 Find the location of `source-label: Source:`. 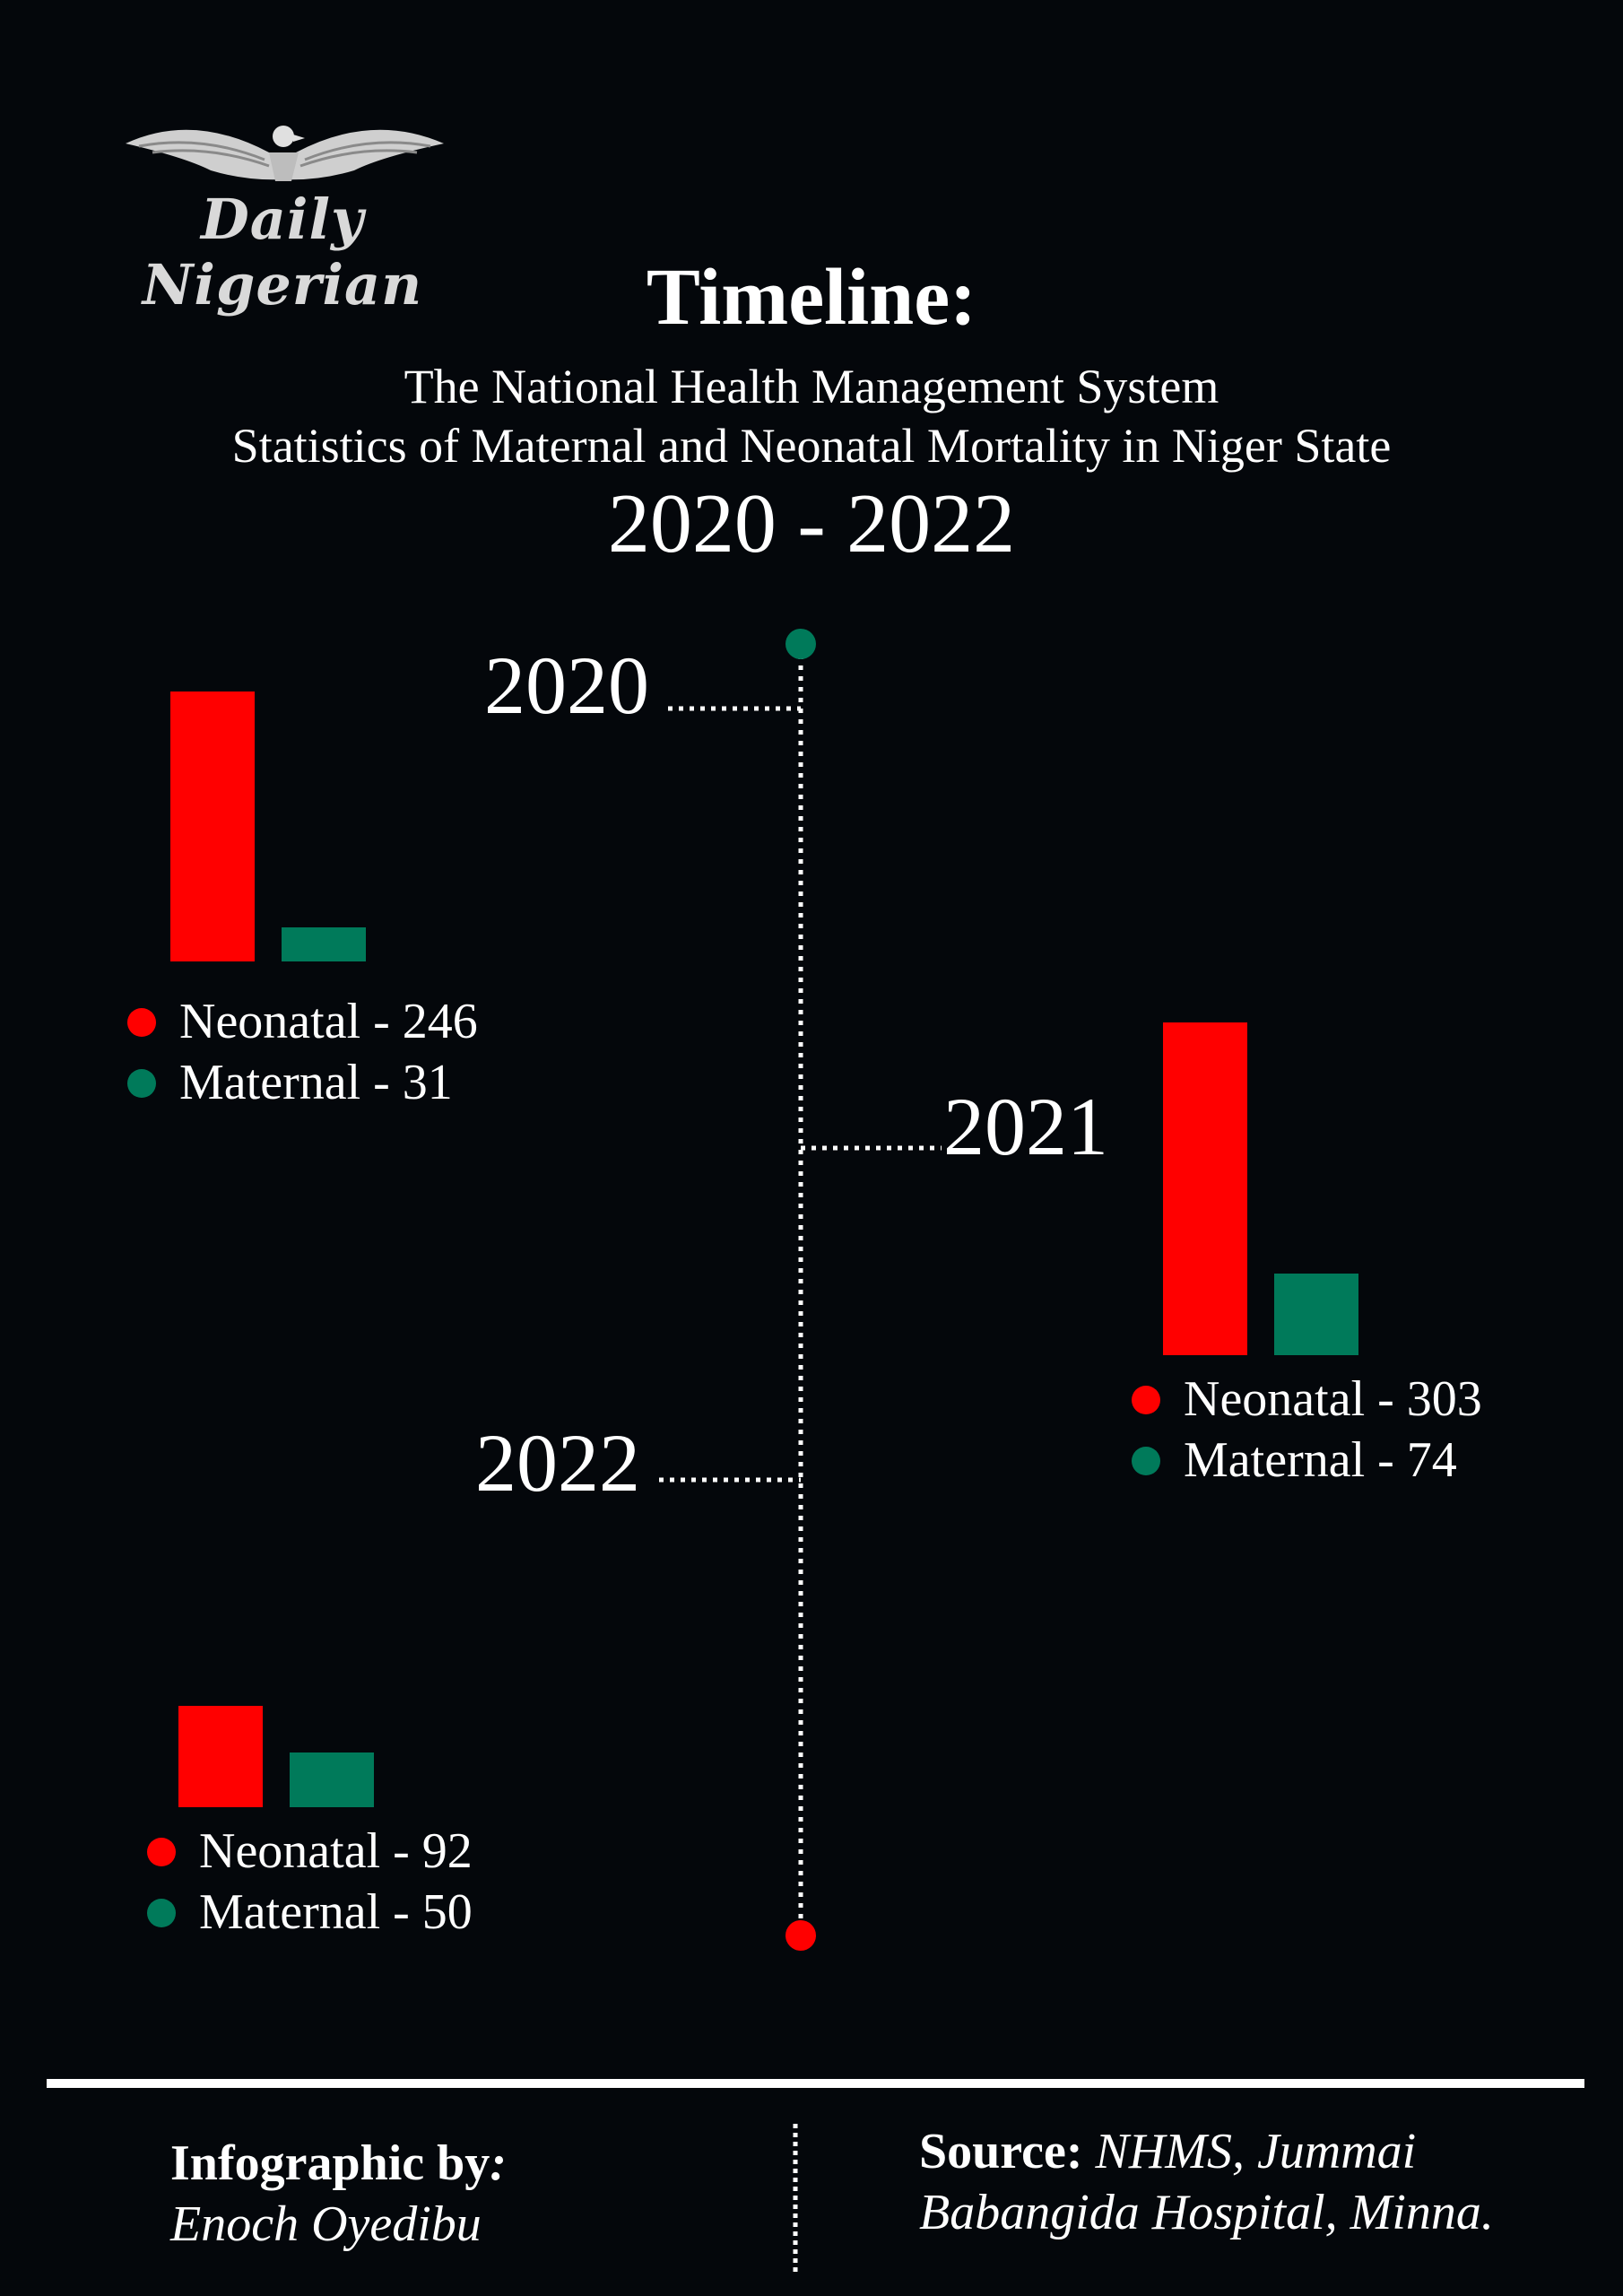

source-label: Source: is located at coordinates (1001, 2151).